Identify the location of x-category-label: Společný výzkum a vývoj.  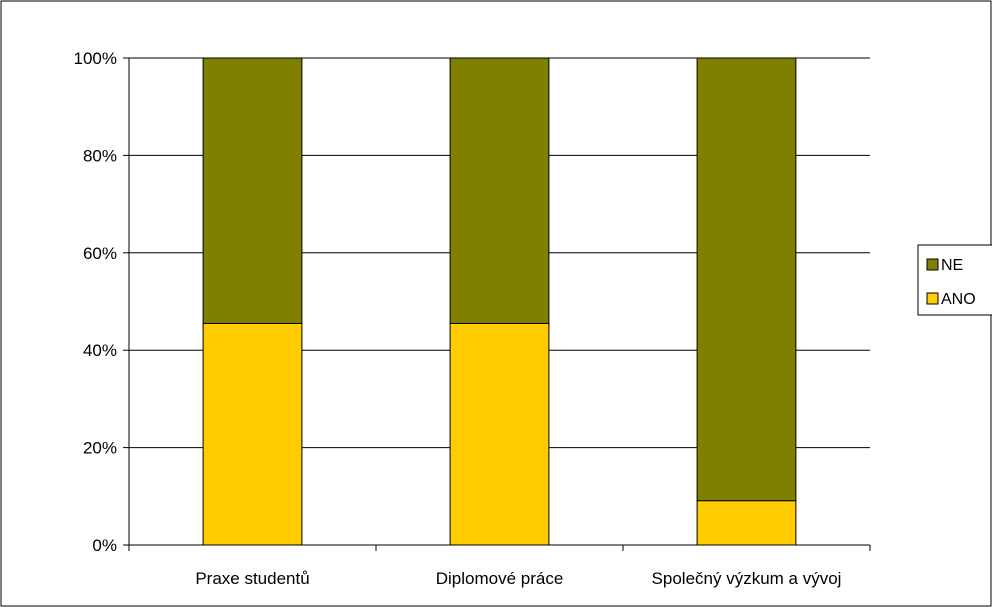
(747, 578).